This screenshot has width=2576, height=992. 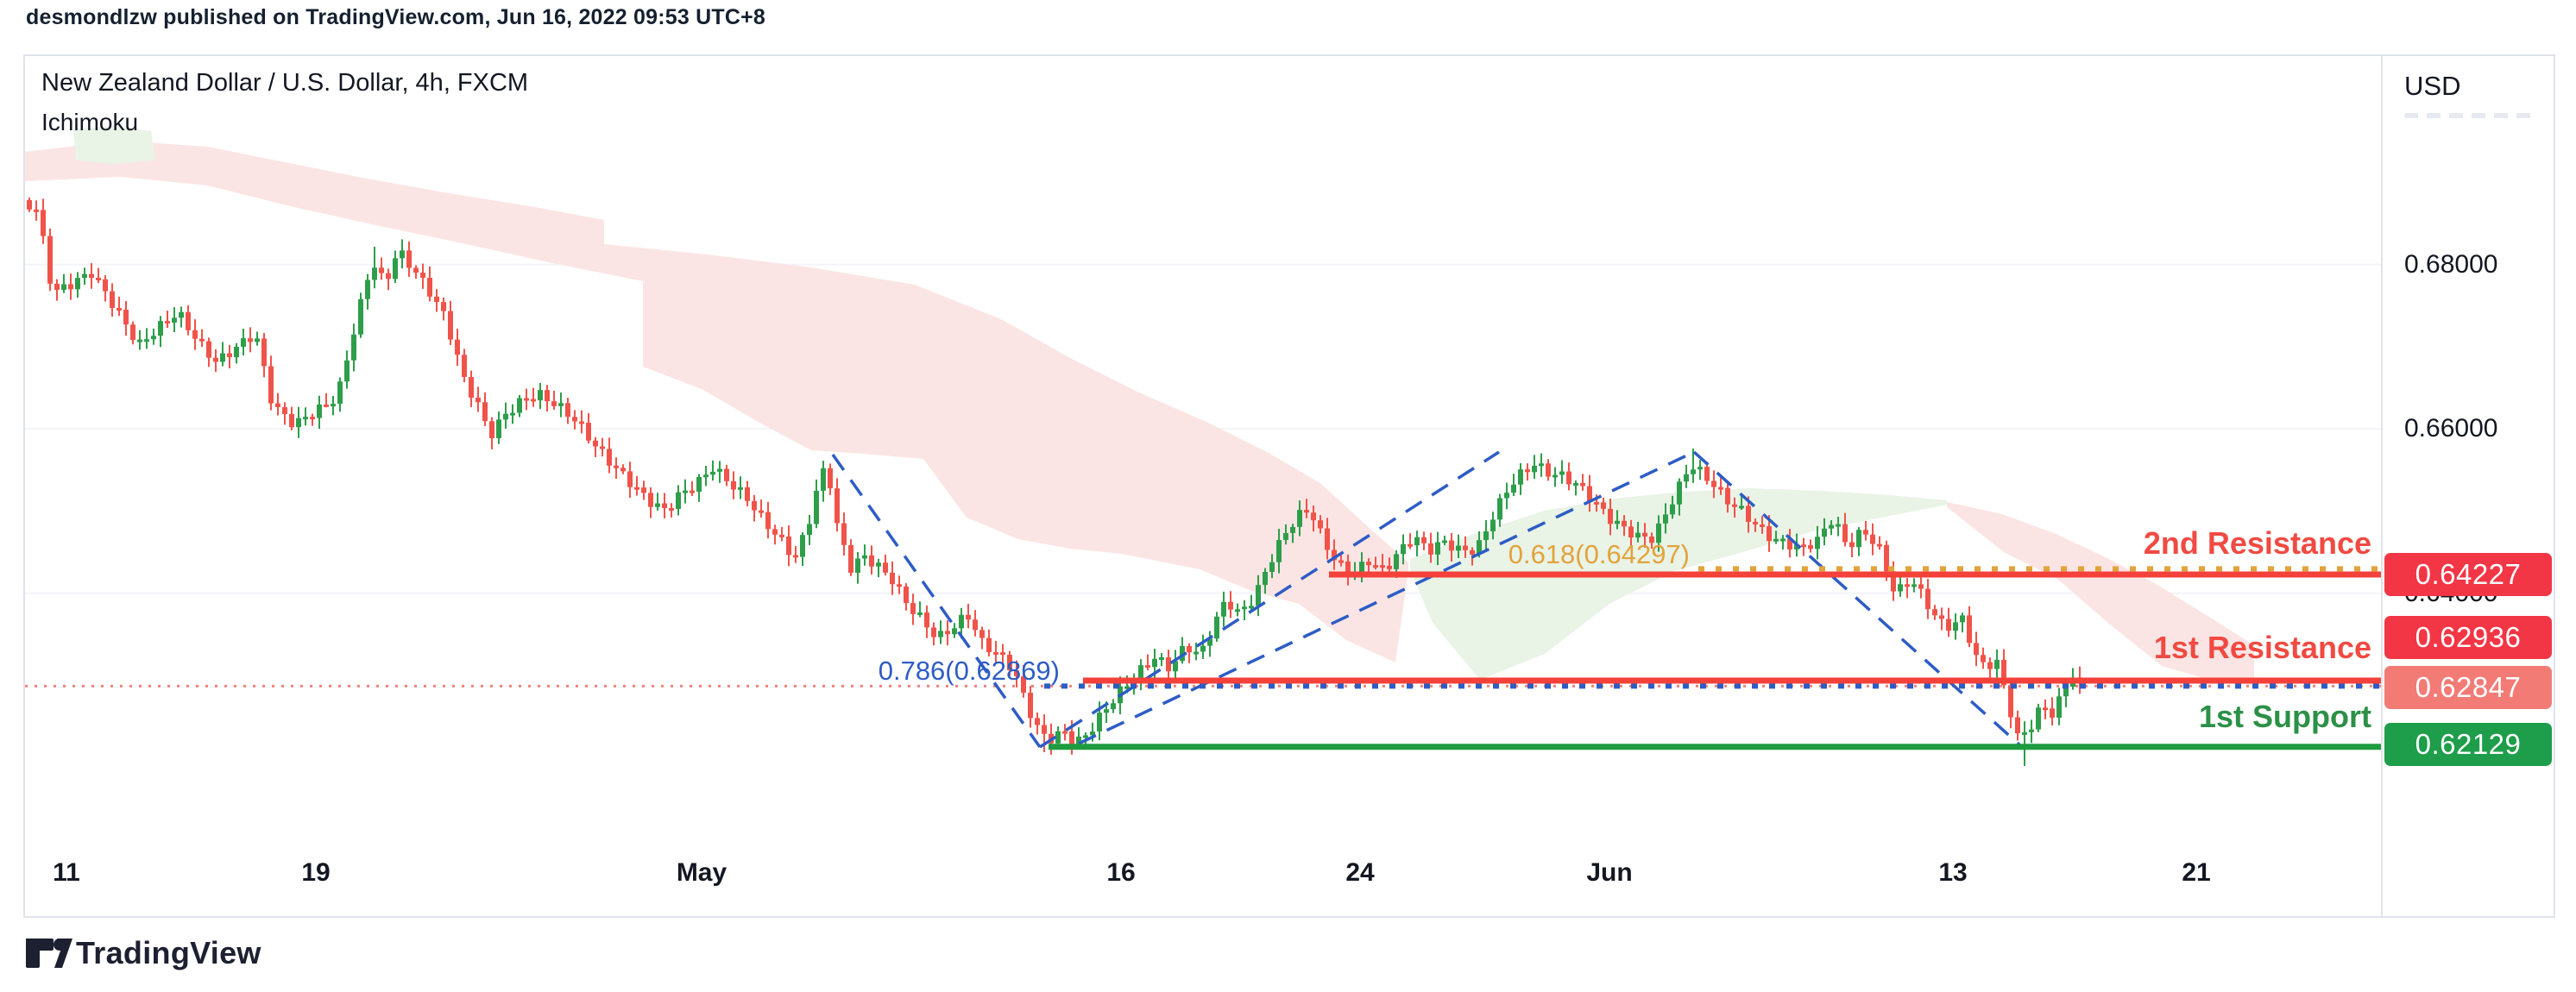 What do you see at coordinates (2468, 574) in the screenshot?
I see `price-badge-2nd-resistance: 0.64227` at bounding box center [2468, 574].